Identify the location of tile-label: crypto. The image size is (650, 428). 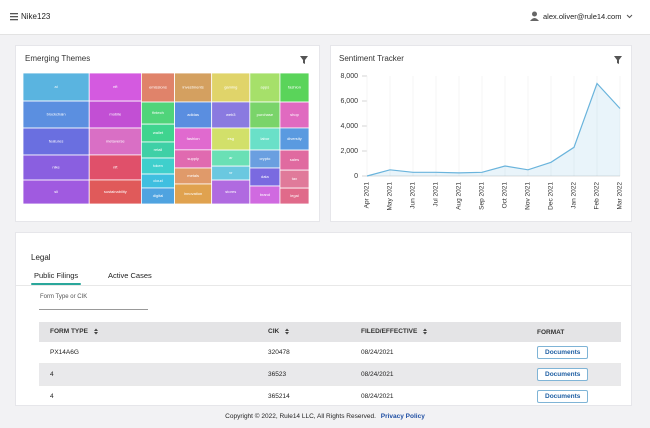
(265, 158).